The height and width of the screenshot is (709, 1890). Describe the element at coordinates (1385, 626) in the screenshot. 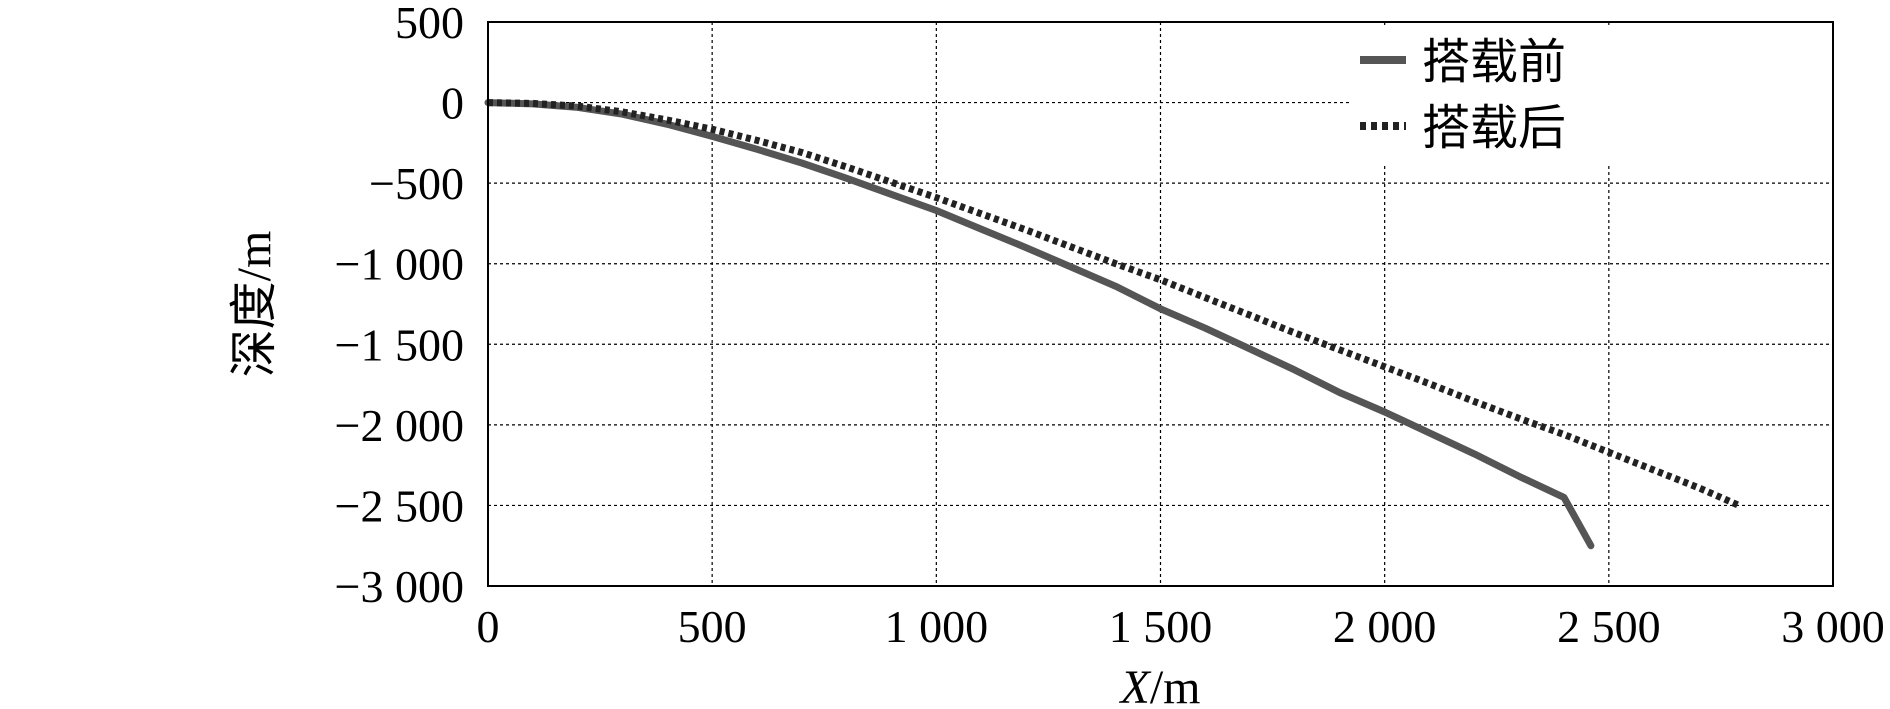

I see `x-tick-label: 2 000` at that location.